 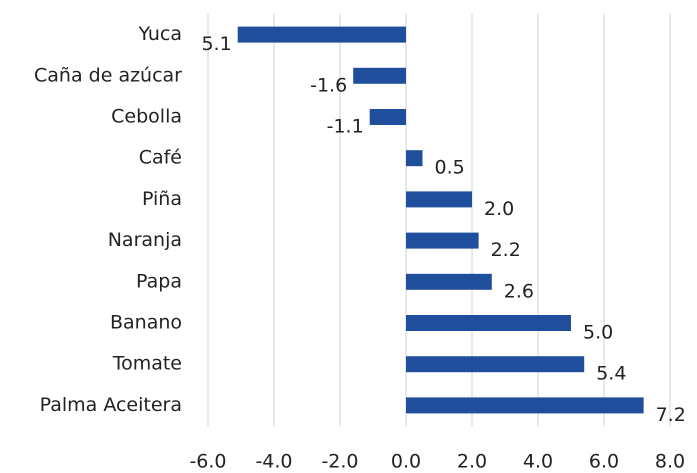 What do you see at coordinates (339, 462) in the screenshot?
I see `x-tick-label: -2.0` at bounding box center [339, 462].